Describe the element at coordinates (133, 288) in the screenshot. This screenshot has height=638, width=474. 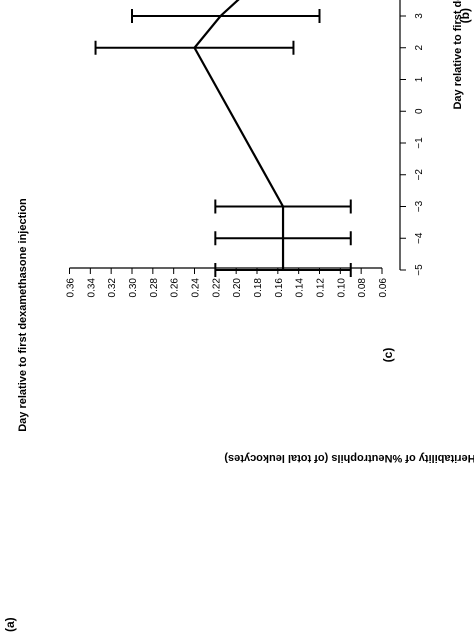
I see `y-tick-label: 0.30` at that location.